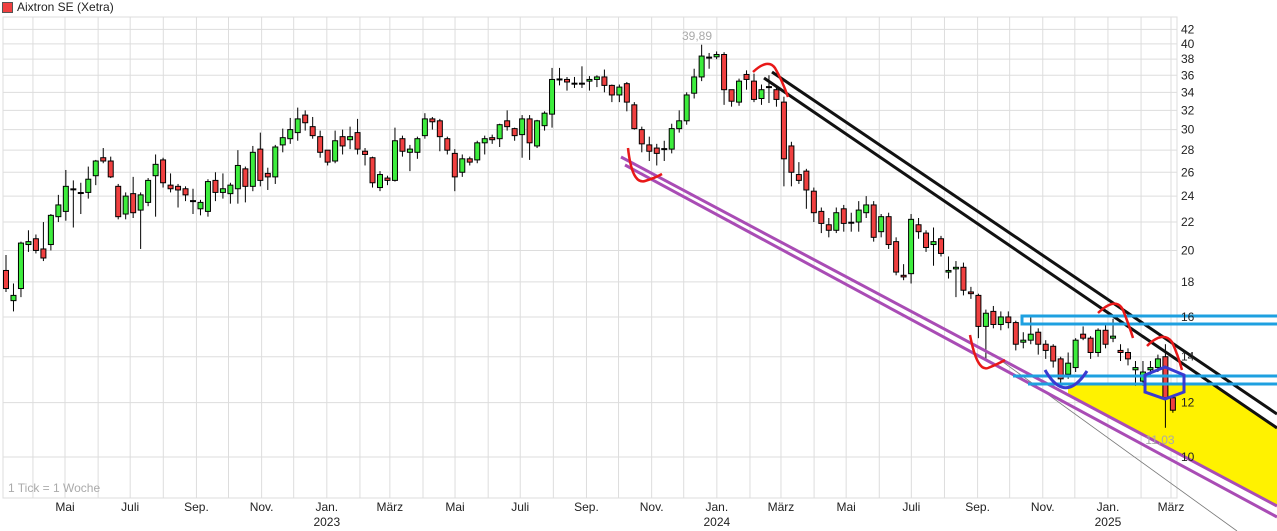  I want to click on y-tick-label: 22, so click(1188, 222).